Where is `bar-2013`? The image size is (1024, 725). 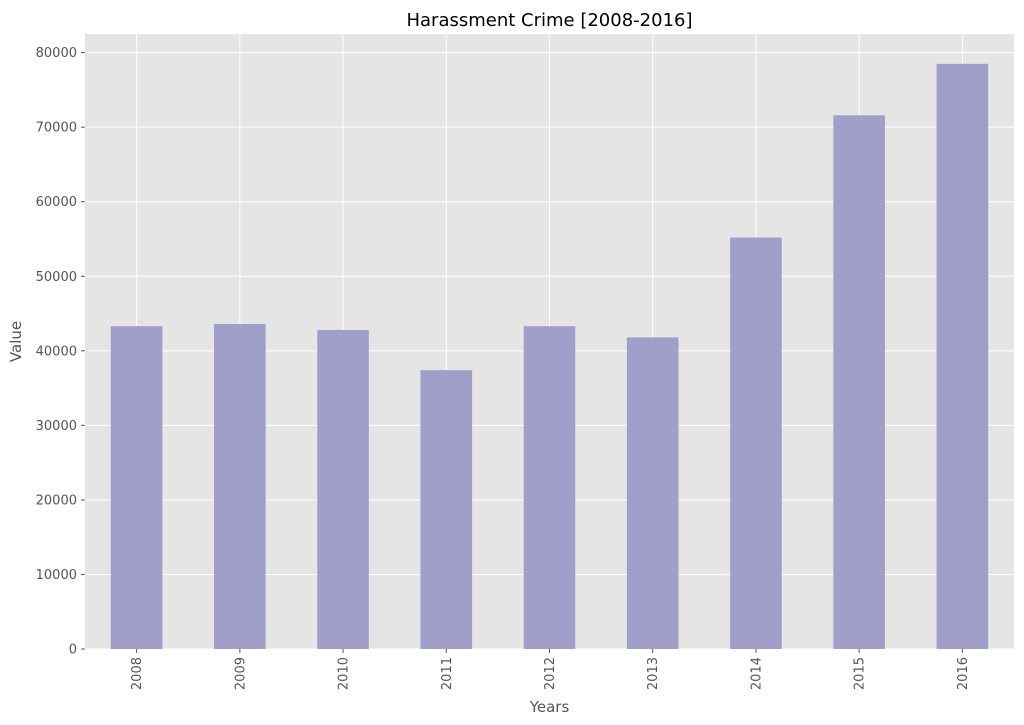
bar-2013 is located at coordinates (652, 493).